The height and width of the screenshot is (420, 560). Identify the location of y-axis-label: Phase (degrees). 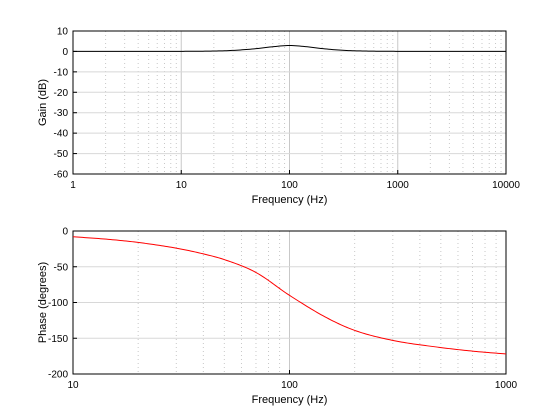
(43, 302).